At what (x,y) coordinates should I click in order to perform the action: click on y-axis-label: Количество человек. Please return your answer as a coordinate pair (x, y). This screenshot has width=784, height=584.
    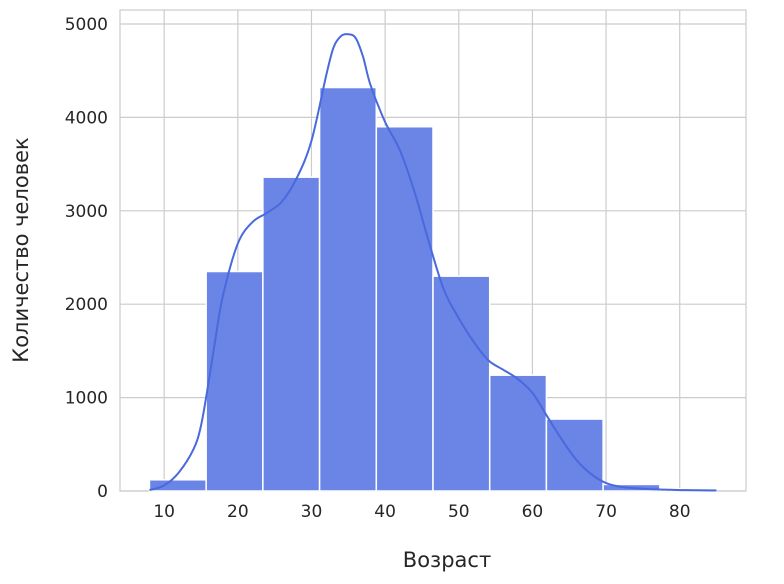
    Looking at the image, I should click on (21, 249).